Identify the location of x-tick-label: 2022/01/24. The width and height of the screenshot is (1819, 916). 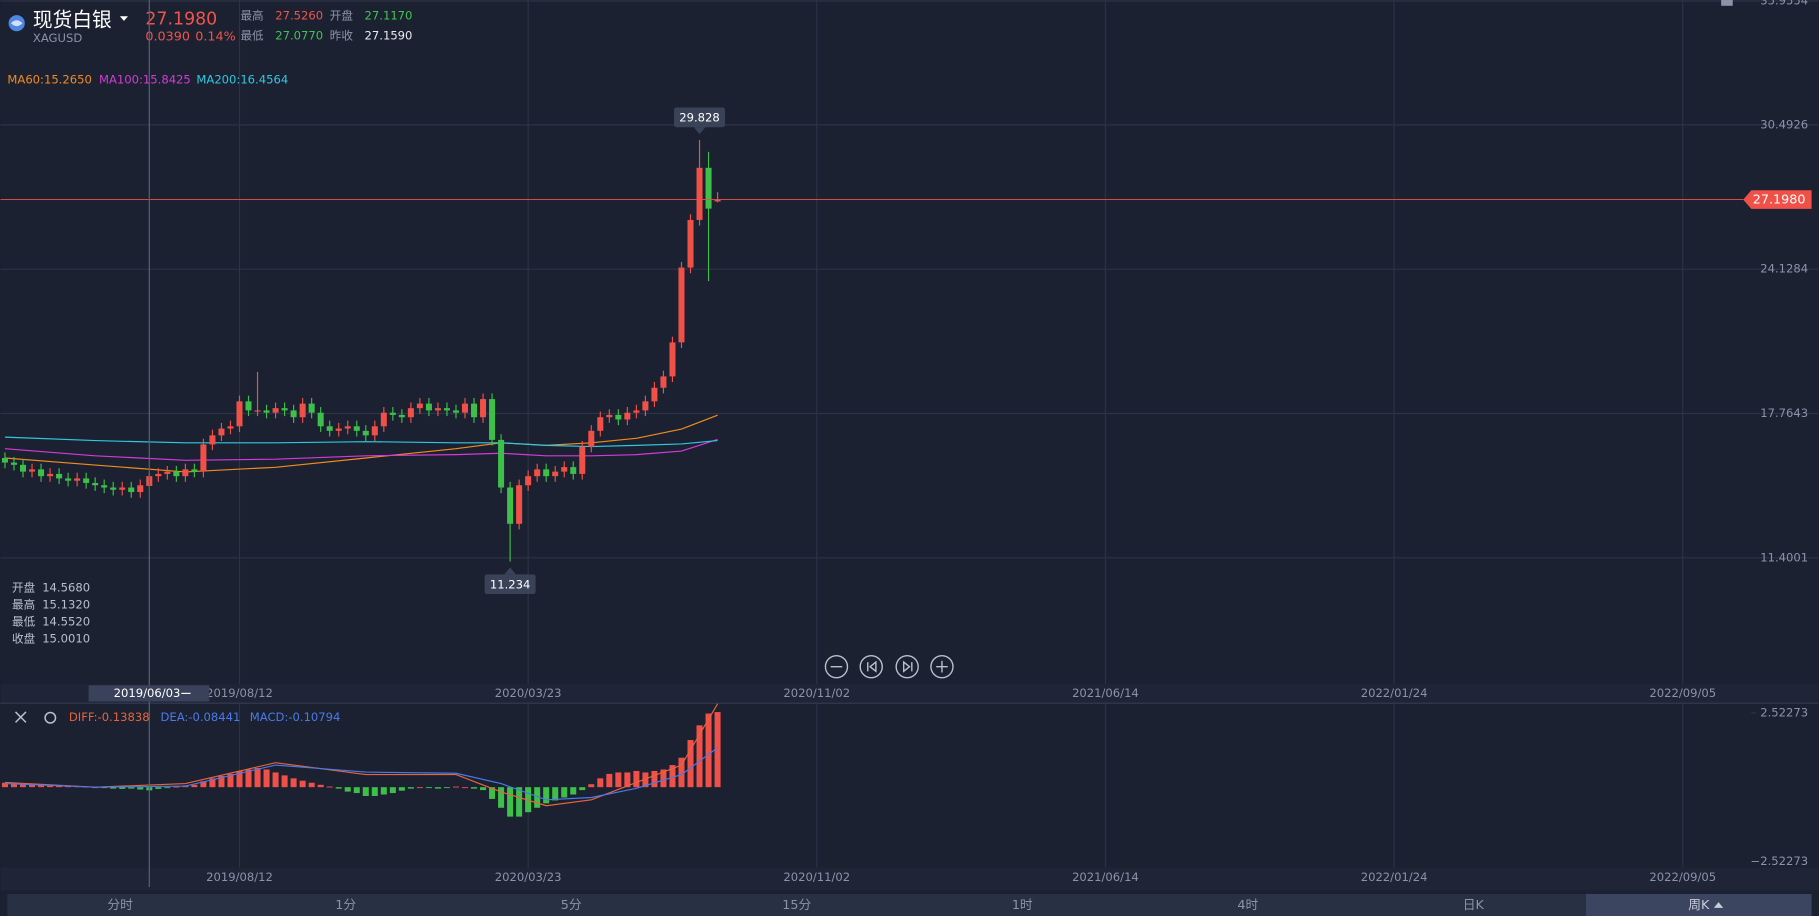
(1394, 693).